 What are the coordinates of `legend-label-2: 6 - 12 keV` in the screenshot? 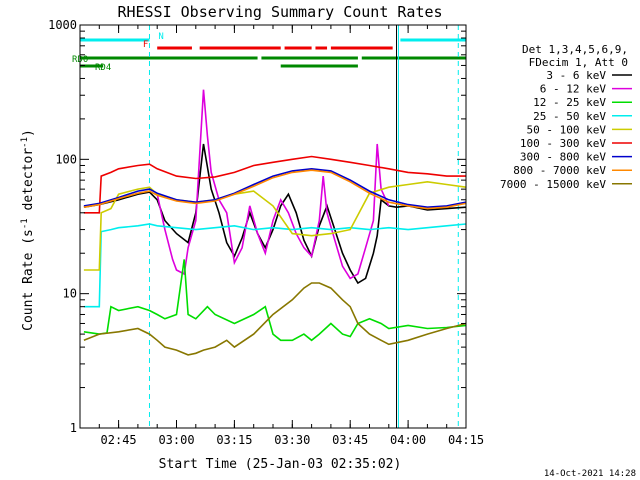 It's located at (573, 89).